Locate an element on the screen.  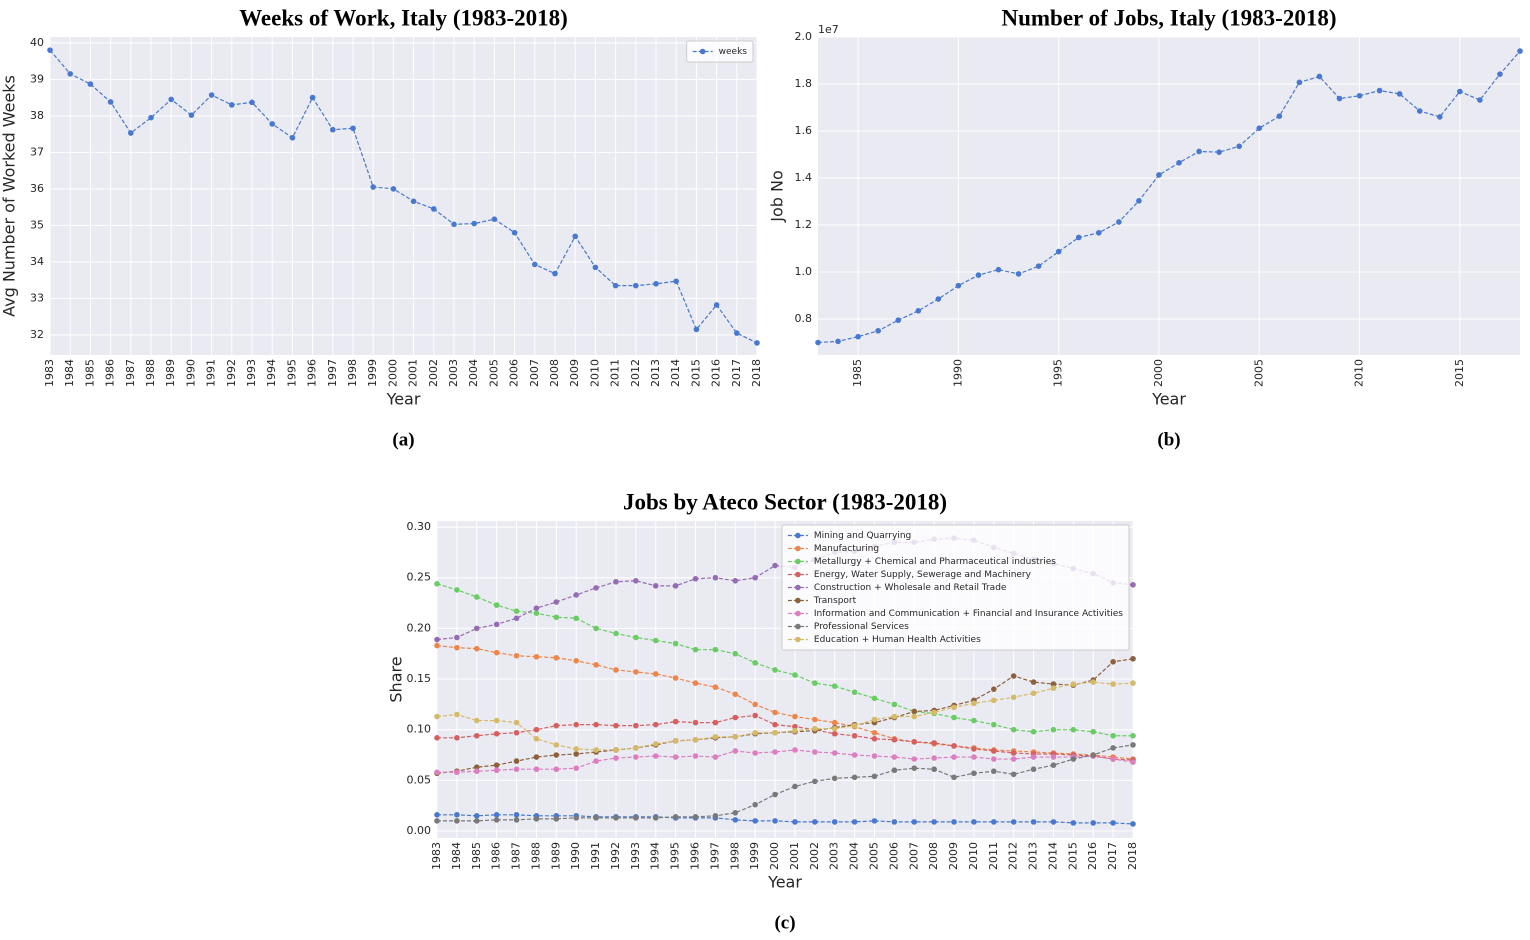
x-tick-label: 2000 is located at coordinates (774, 856).